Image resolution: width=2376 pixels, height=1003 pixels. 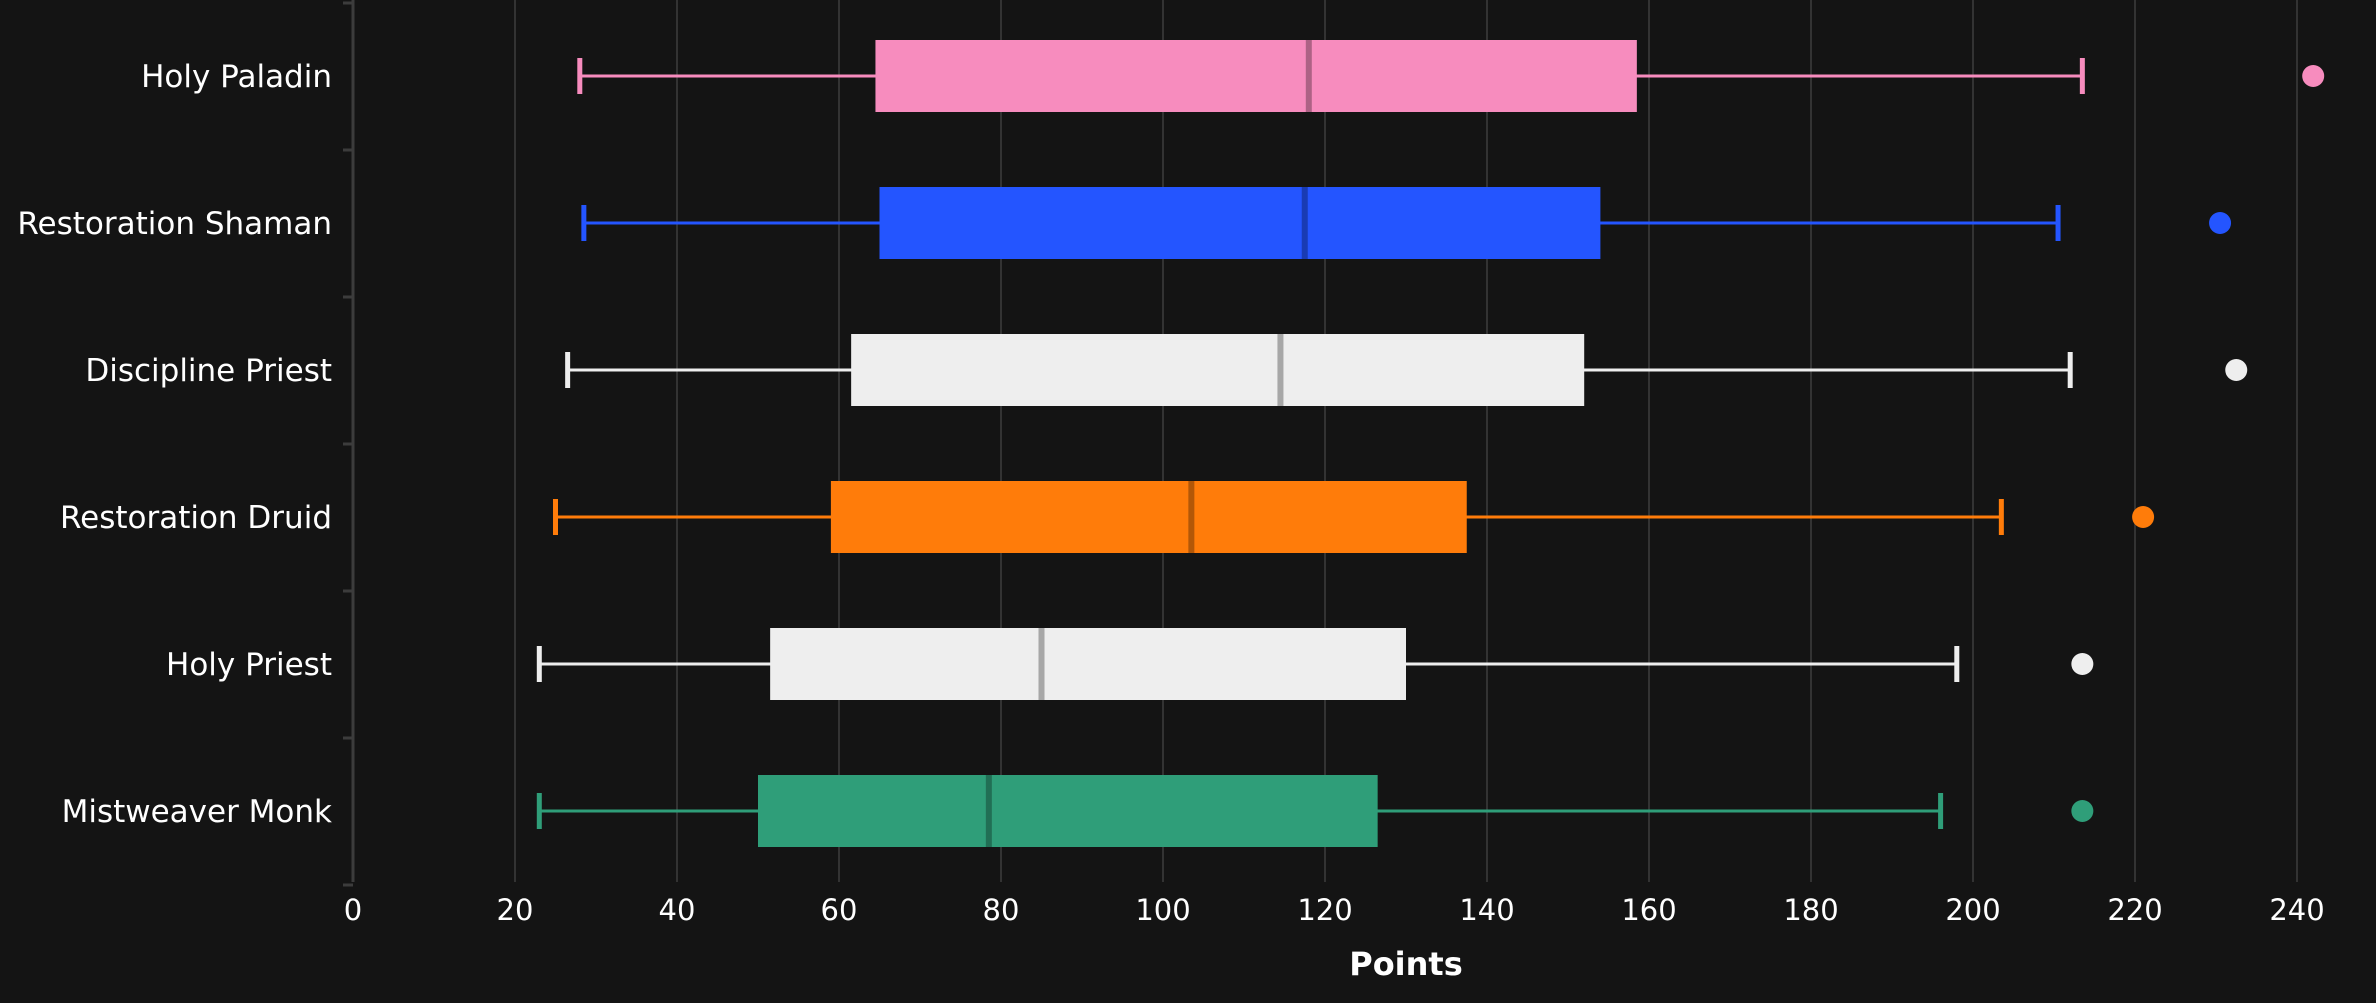 What do you see at coordinates (174, 224) in the screenshot?
I see `category-label: Restoration Shaman` at bounding box center [174, 224].